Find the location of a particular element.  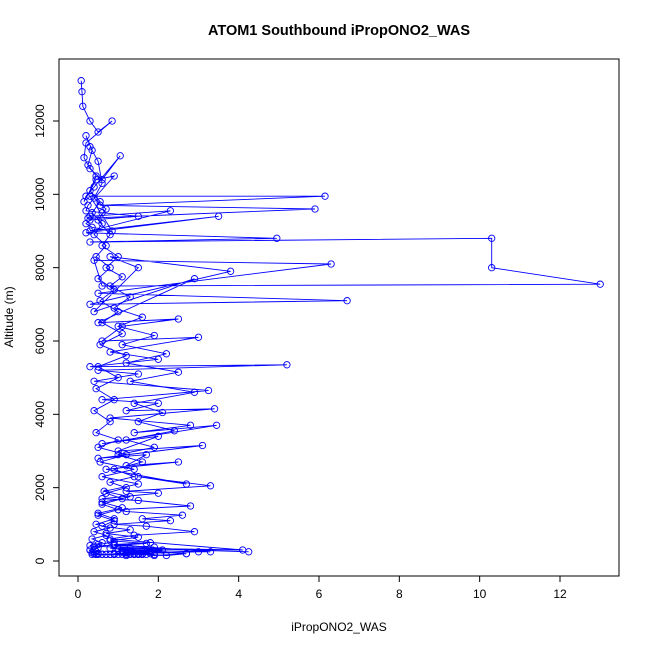

y-tick-label: 10000 is located at coordinates (40, 194).